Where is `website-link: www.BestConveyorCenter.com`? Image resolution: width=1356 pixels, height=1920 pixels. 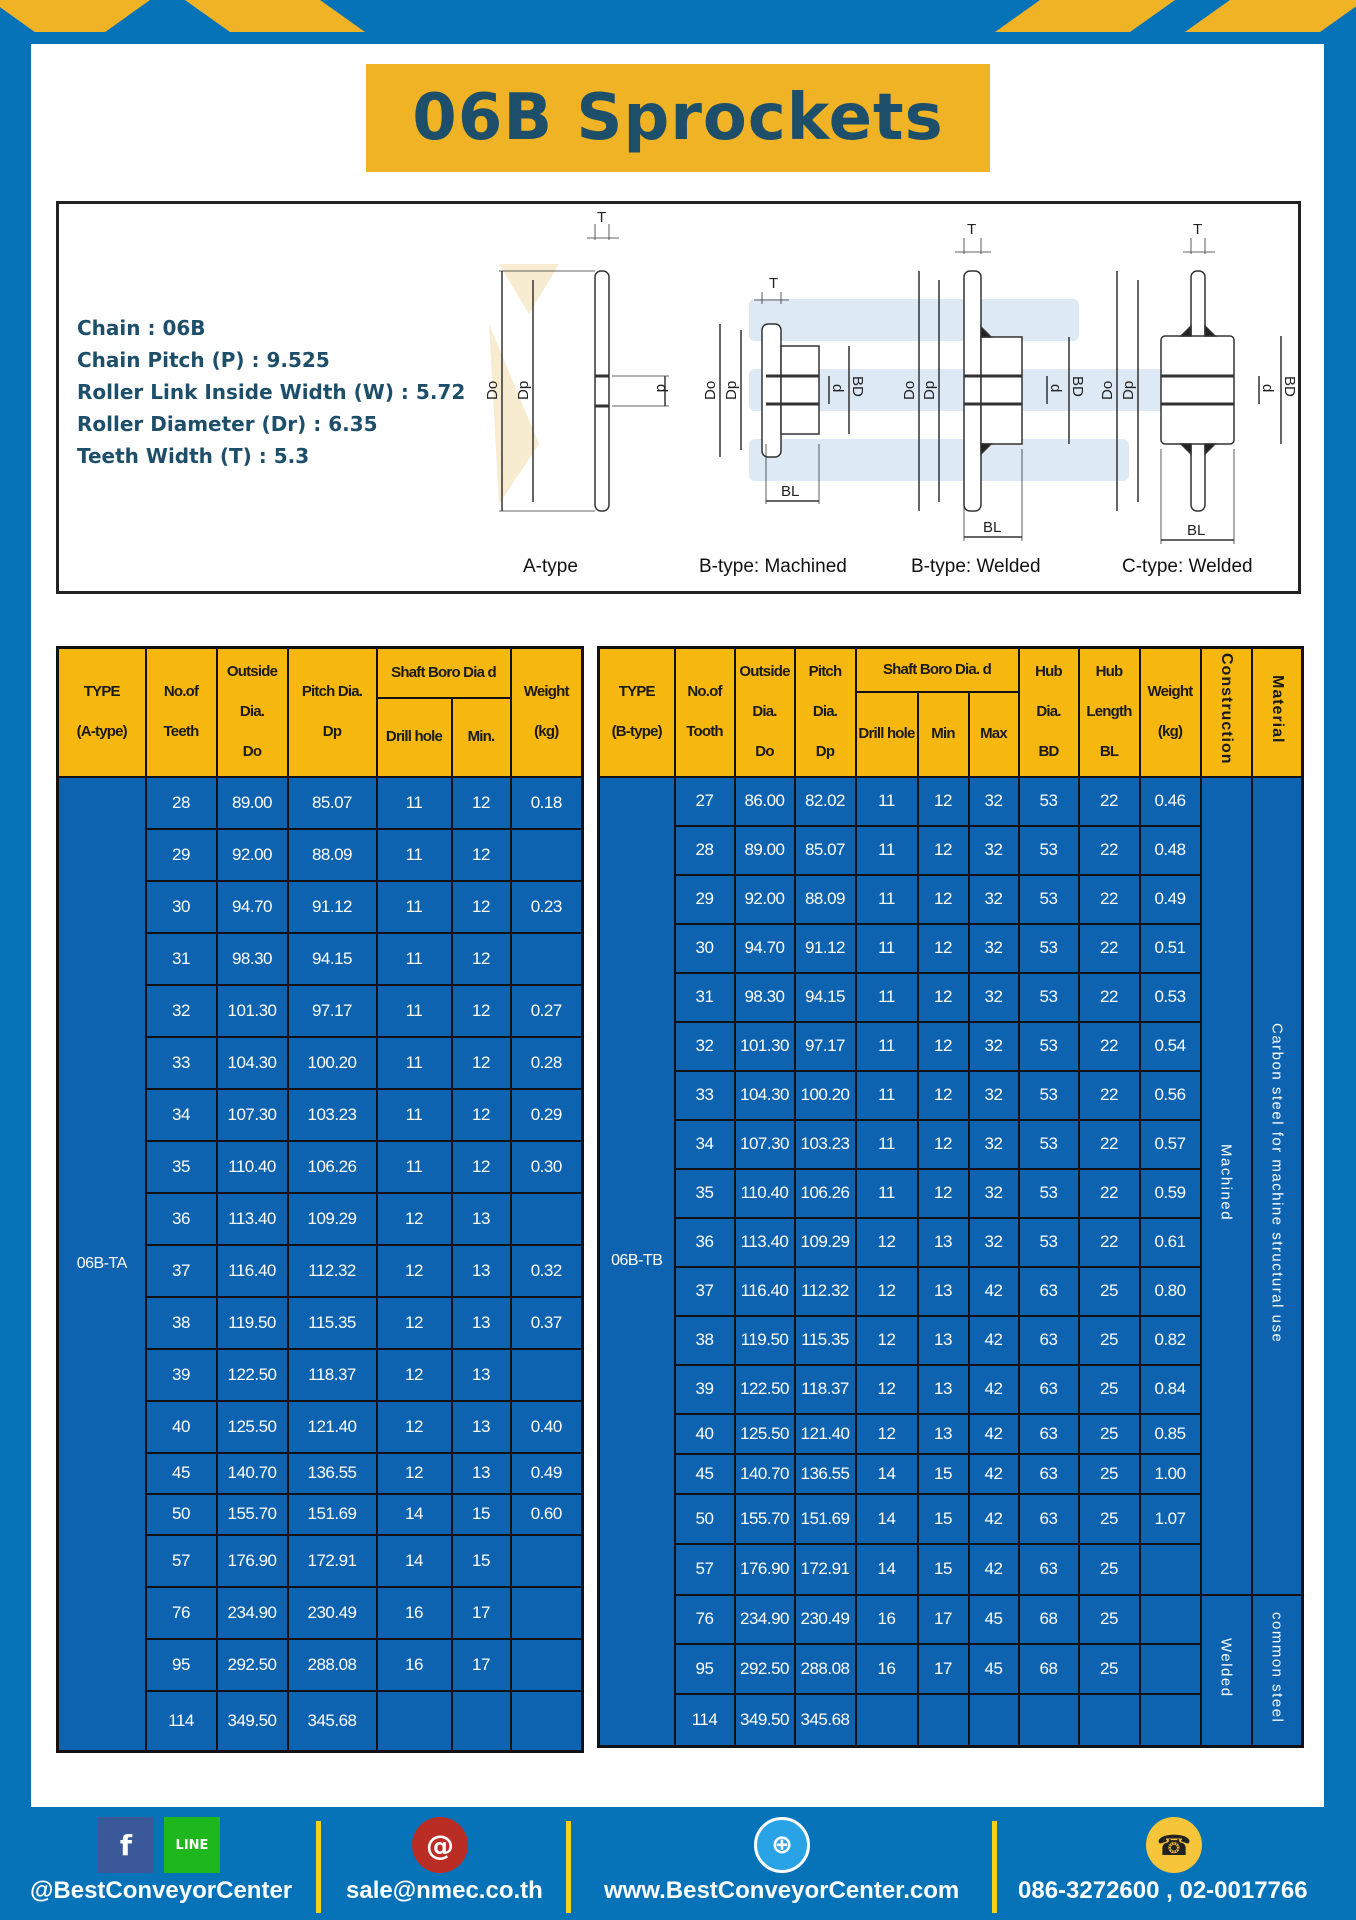
website-link: www.BestConveyorCenter.com is located at coordinates (782, 1890).